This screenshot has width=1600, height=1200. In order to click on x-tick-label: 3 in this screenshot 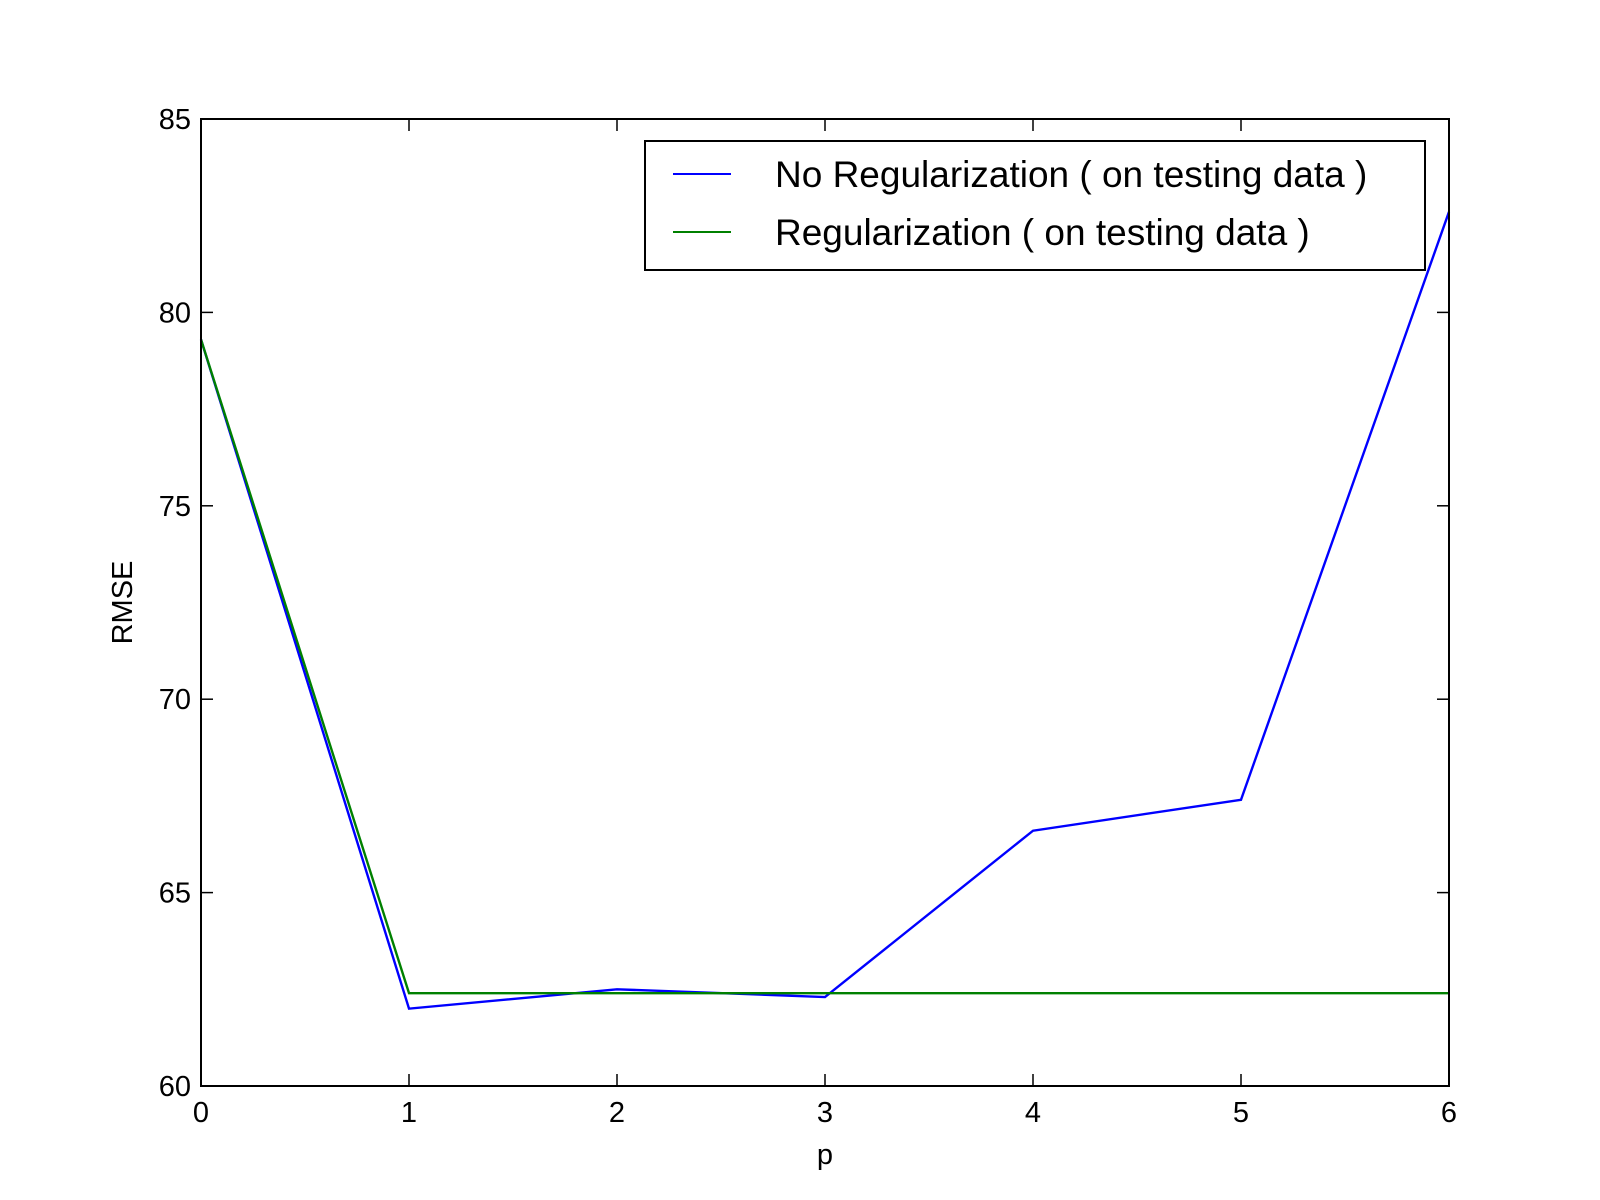, I will do `click(825, 1113)`.